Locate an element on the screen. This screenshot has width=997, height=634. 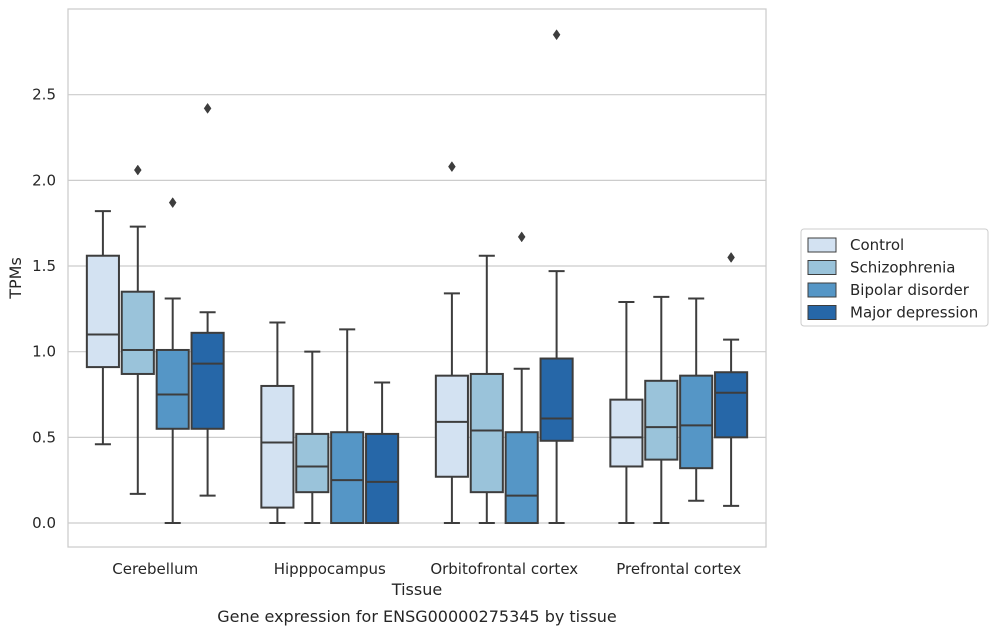
legend-label: Bipolar disorder is located at coordinates (910, 290).